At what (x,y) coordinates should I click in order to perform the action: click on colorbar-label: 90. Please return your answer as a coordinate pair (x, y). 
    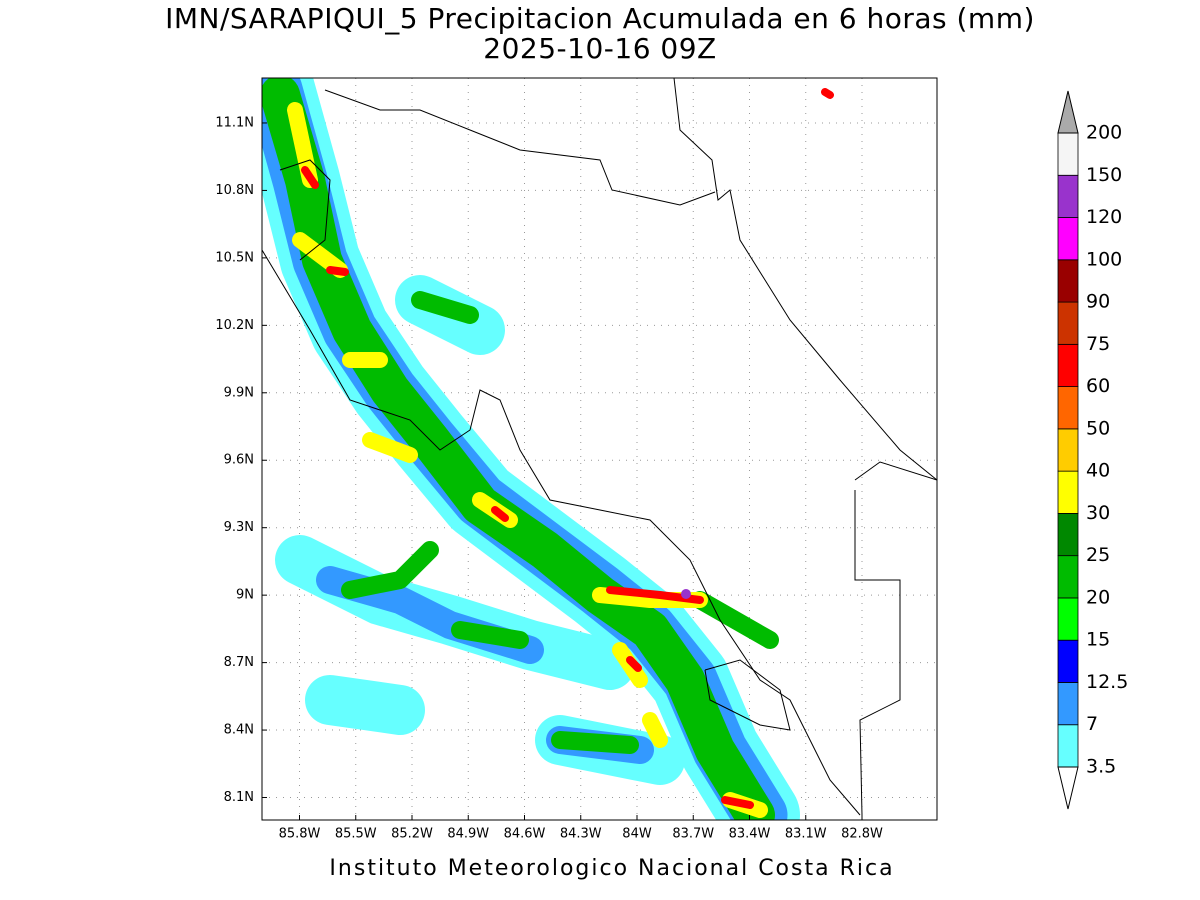
    Looking at the image, I should click on (1098, 302).